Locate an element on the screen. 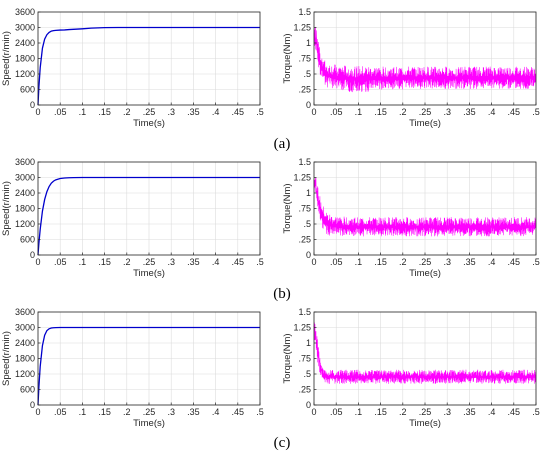  speed-series-line is located at coordinates (148, 366).